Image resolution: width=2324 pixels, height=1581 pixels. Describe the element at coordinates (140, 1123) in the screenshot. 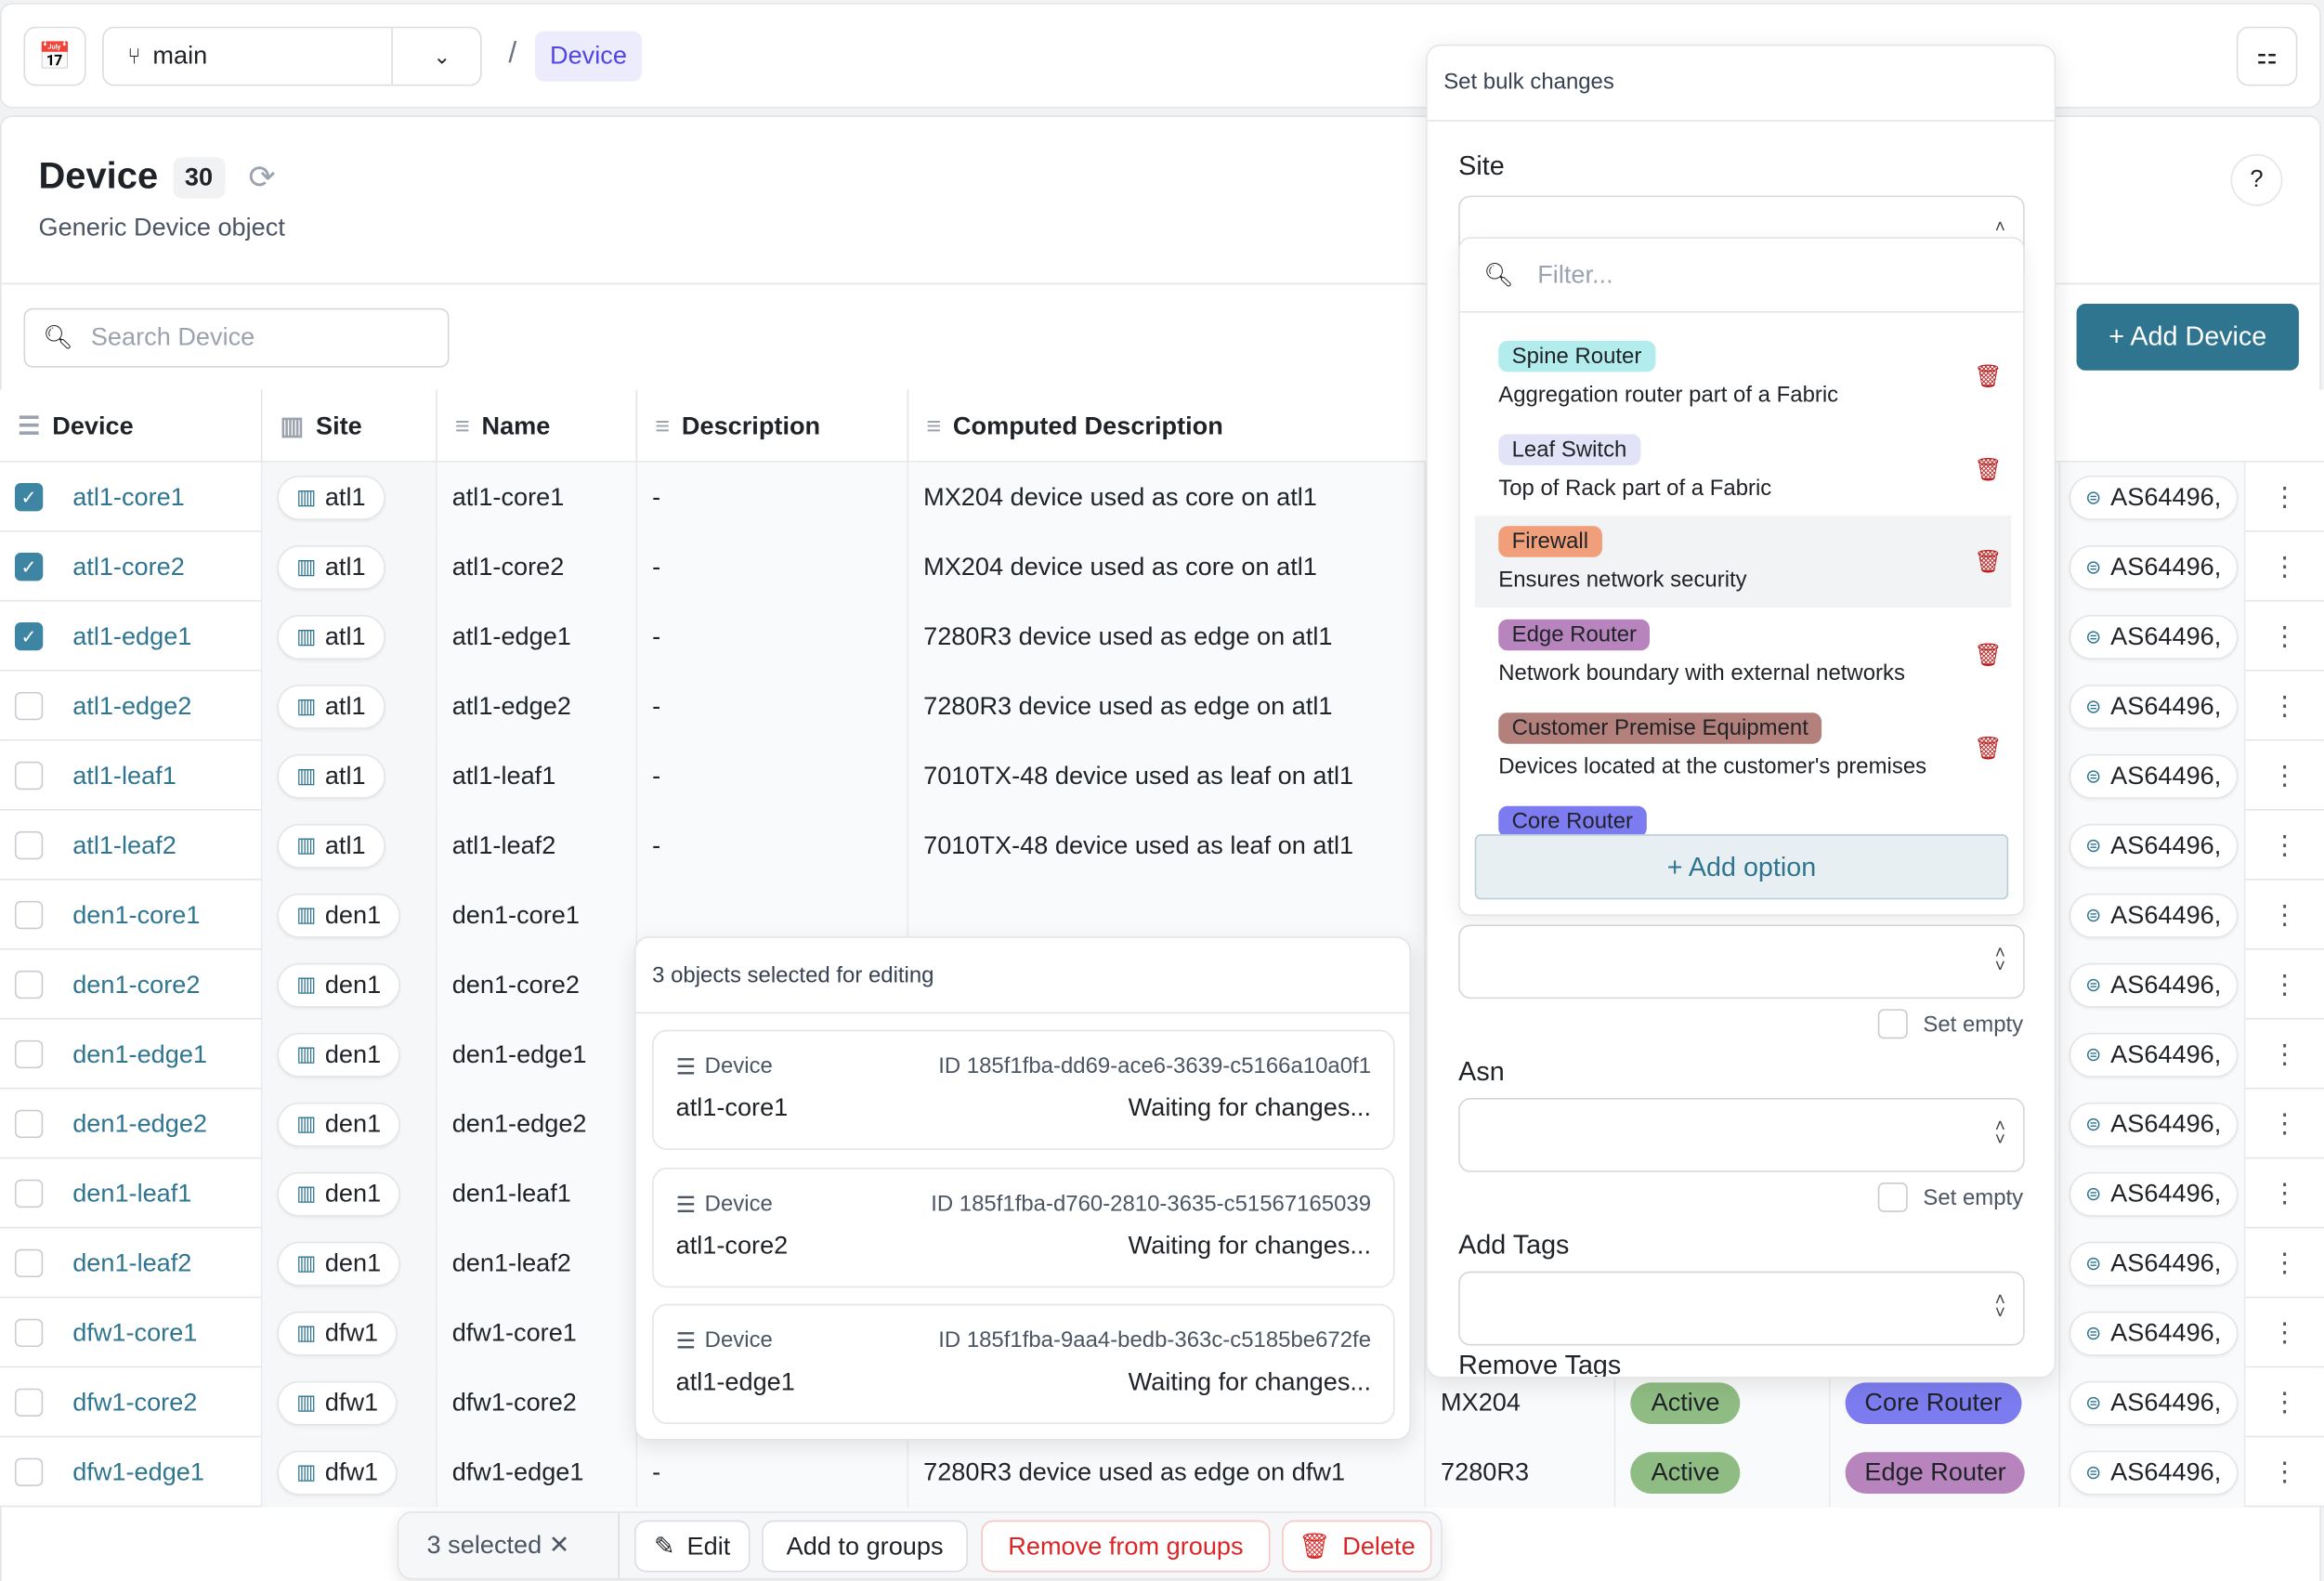

I see `device-link: den1-edge2` at that location.